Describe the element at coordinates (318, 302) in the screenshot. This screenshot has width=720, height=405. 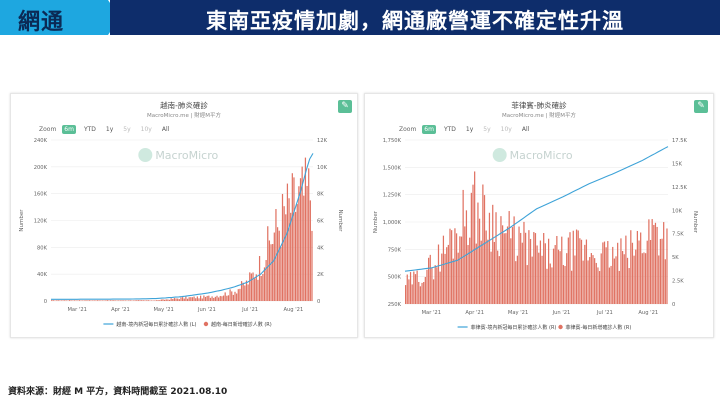
I see `y-right-tick-label: 0` at that location.